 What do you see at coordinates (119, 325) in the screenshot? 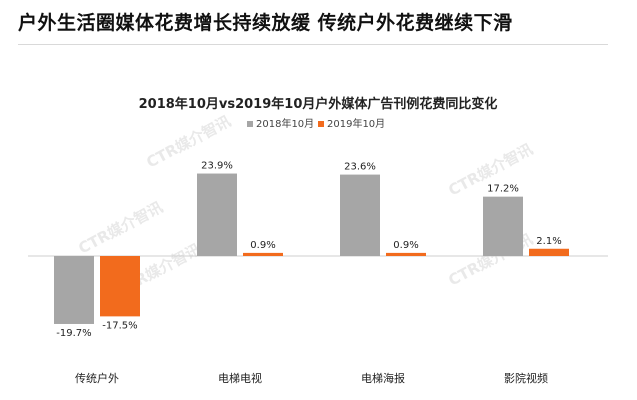
I see `value-label-0-1: -17.5%` at bounding box center [119, 325].